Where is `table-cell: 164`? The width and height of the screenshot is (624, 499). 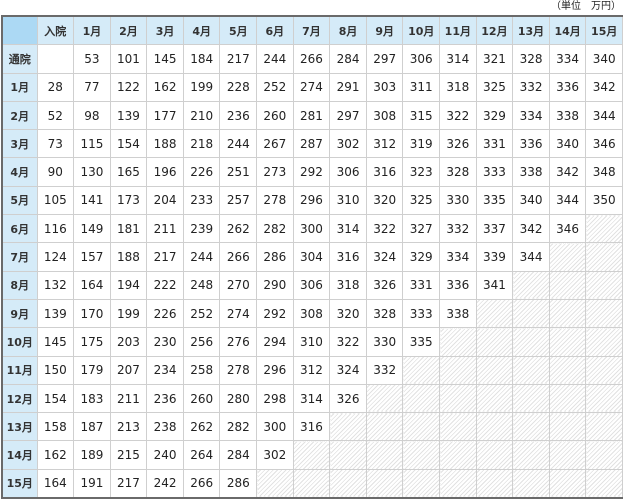
table-cell: 164 is located at coordinates (55, 483).